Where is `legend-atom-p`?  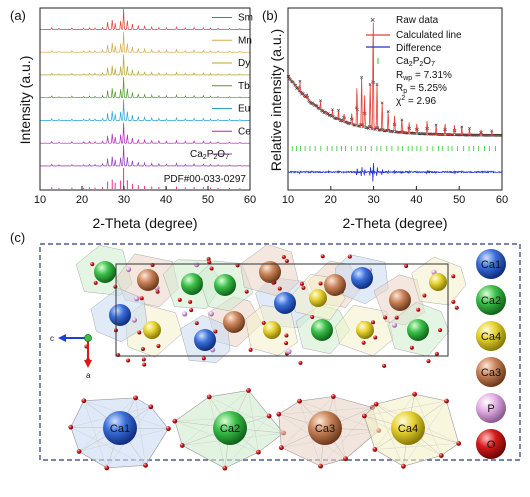
legend-atom-p is located at coordinates (491, 408).